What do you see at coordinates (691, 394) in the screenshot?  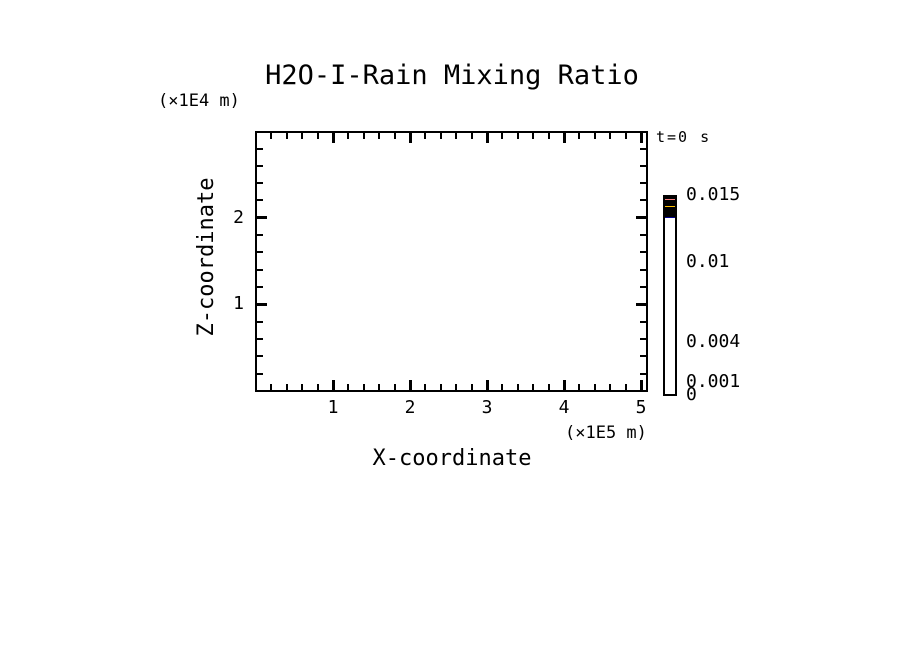 I see `colorbar-label: 0` at bounding box center [691, 394].